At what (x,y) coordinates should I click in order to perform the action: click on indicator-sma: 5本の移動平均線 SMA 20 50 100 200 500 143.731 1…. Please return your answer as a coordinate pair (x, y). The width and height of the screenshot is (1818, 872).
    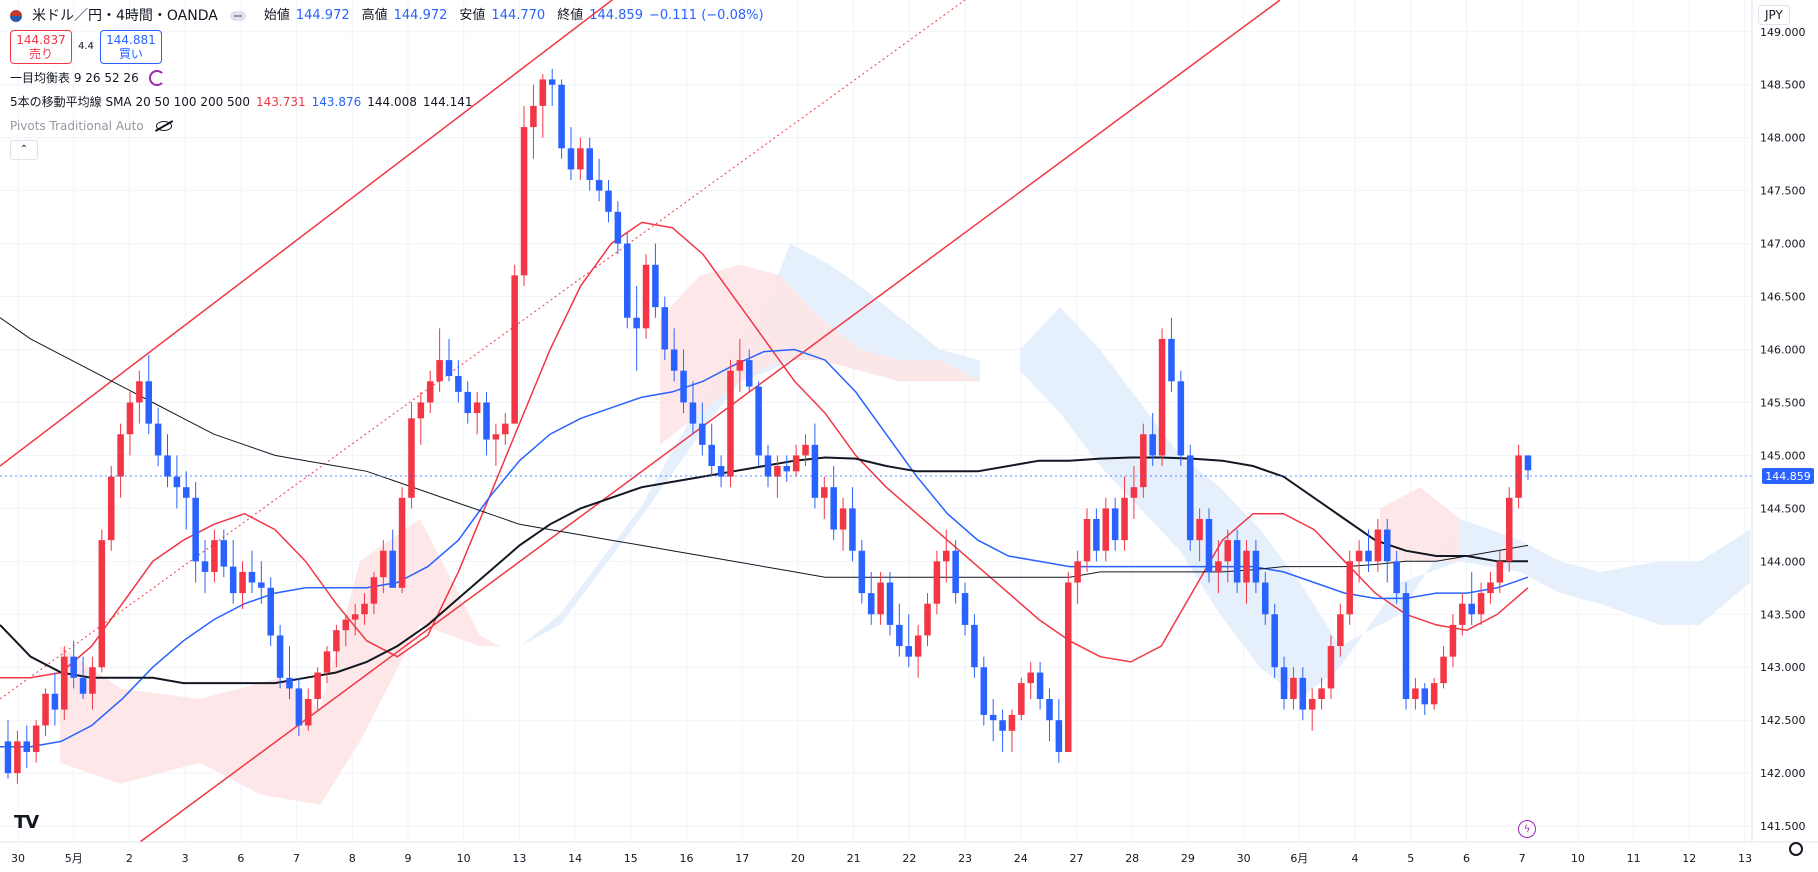
    Looking at the image, I should click on (387, 102).